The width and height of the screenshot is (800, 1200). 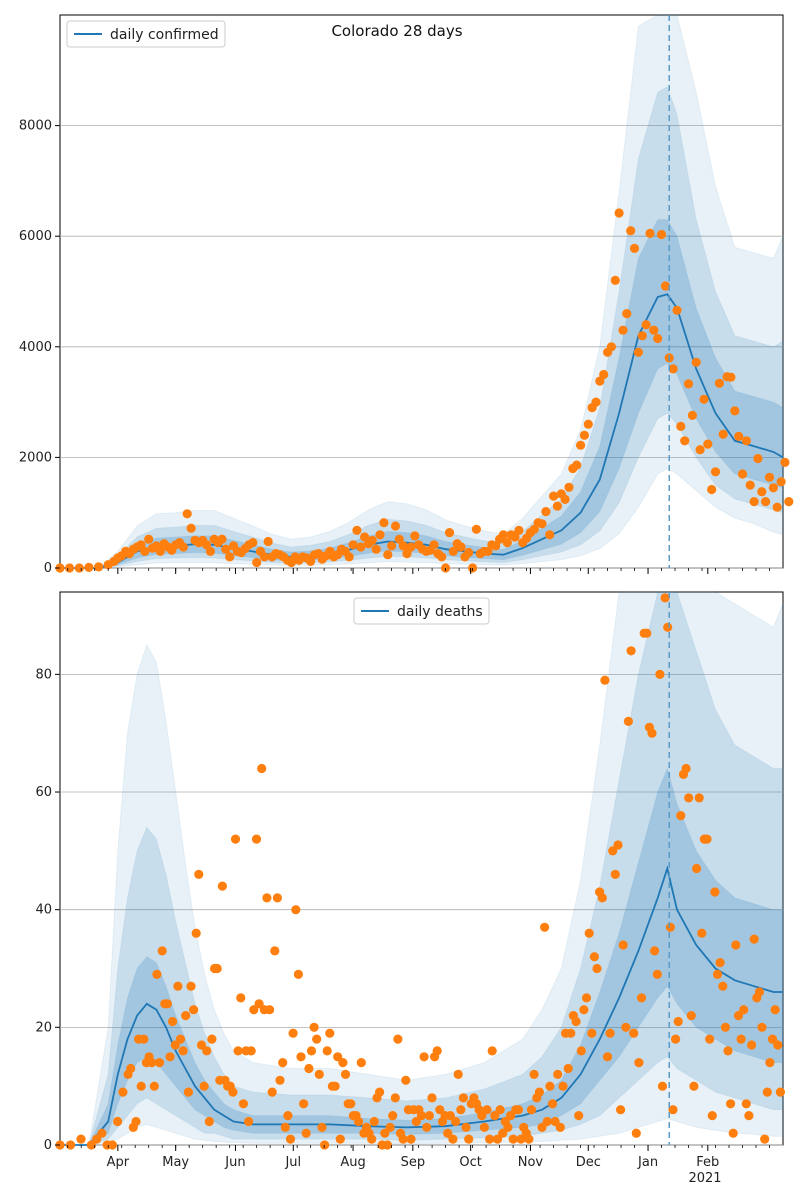 What do you see at coordinates (470, 1162) in the screenshot?
I see `x-tick-label: Oct` at bounding box center [470, 1162].